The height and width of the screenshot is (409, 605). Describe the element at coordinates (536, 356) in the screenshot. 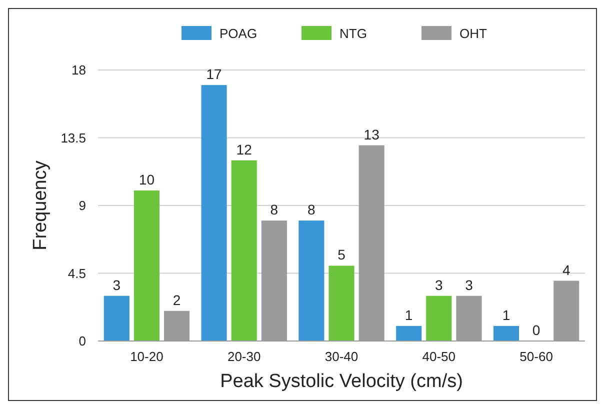

I see `x-tick-label: 50-60` at that location.